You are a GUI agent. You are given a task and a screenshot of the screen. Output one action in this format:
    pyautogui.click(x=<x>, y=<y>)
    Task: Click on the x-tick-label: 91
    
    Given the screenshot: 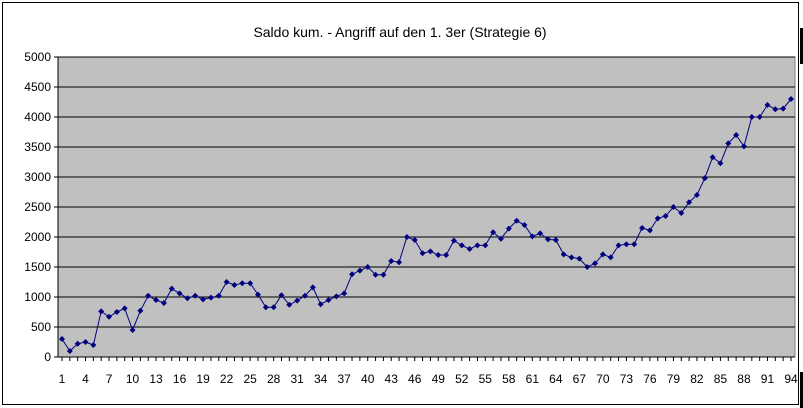 What is the action you would take?
    pyautogui.click(x=768, y=379)
    